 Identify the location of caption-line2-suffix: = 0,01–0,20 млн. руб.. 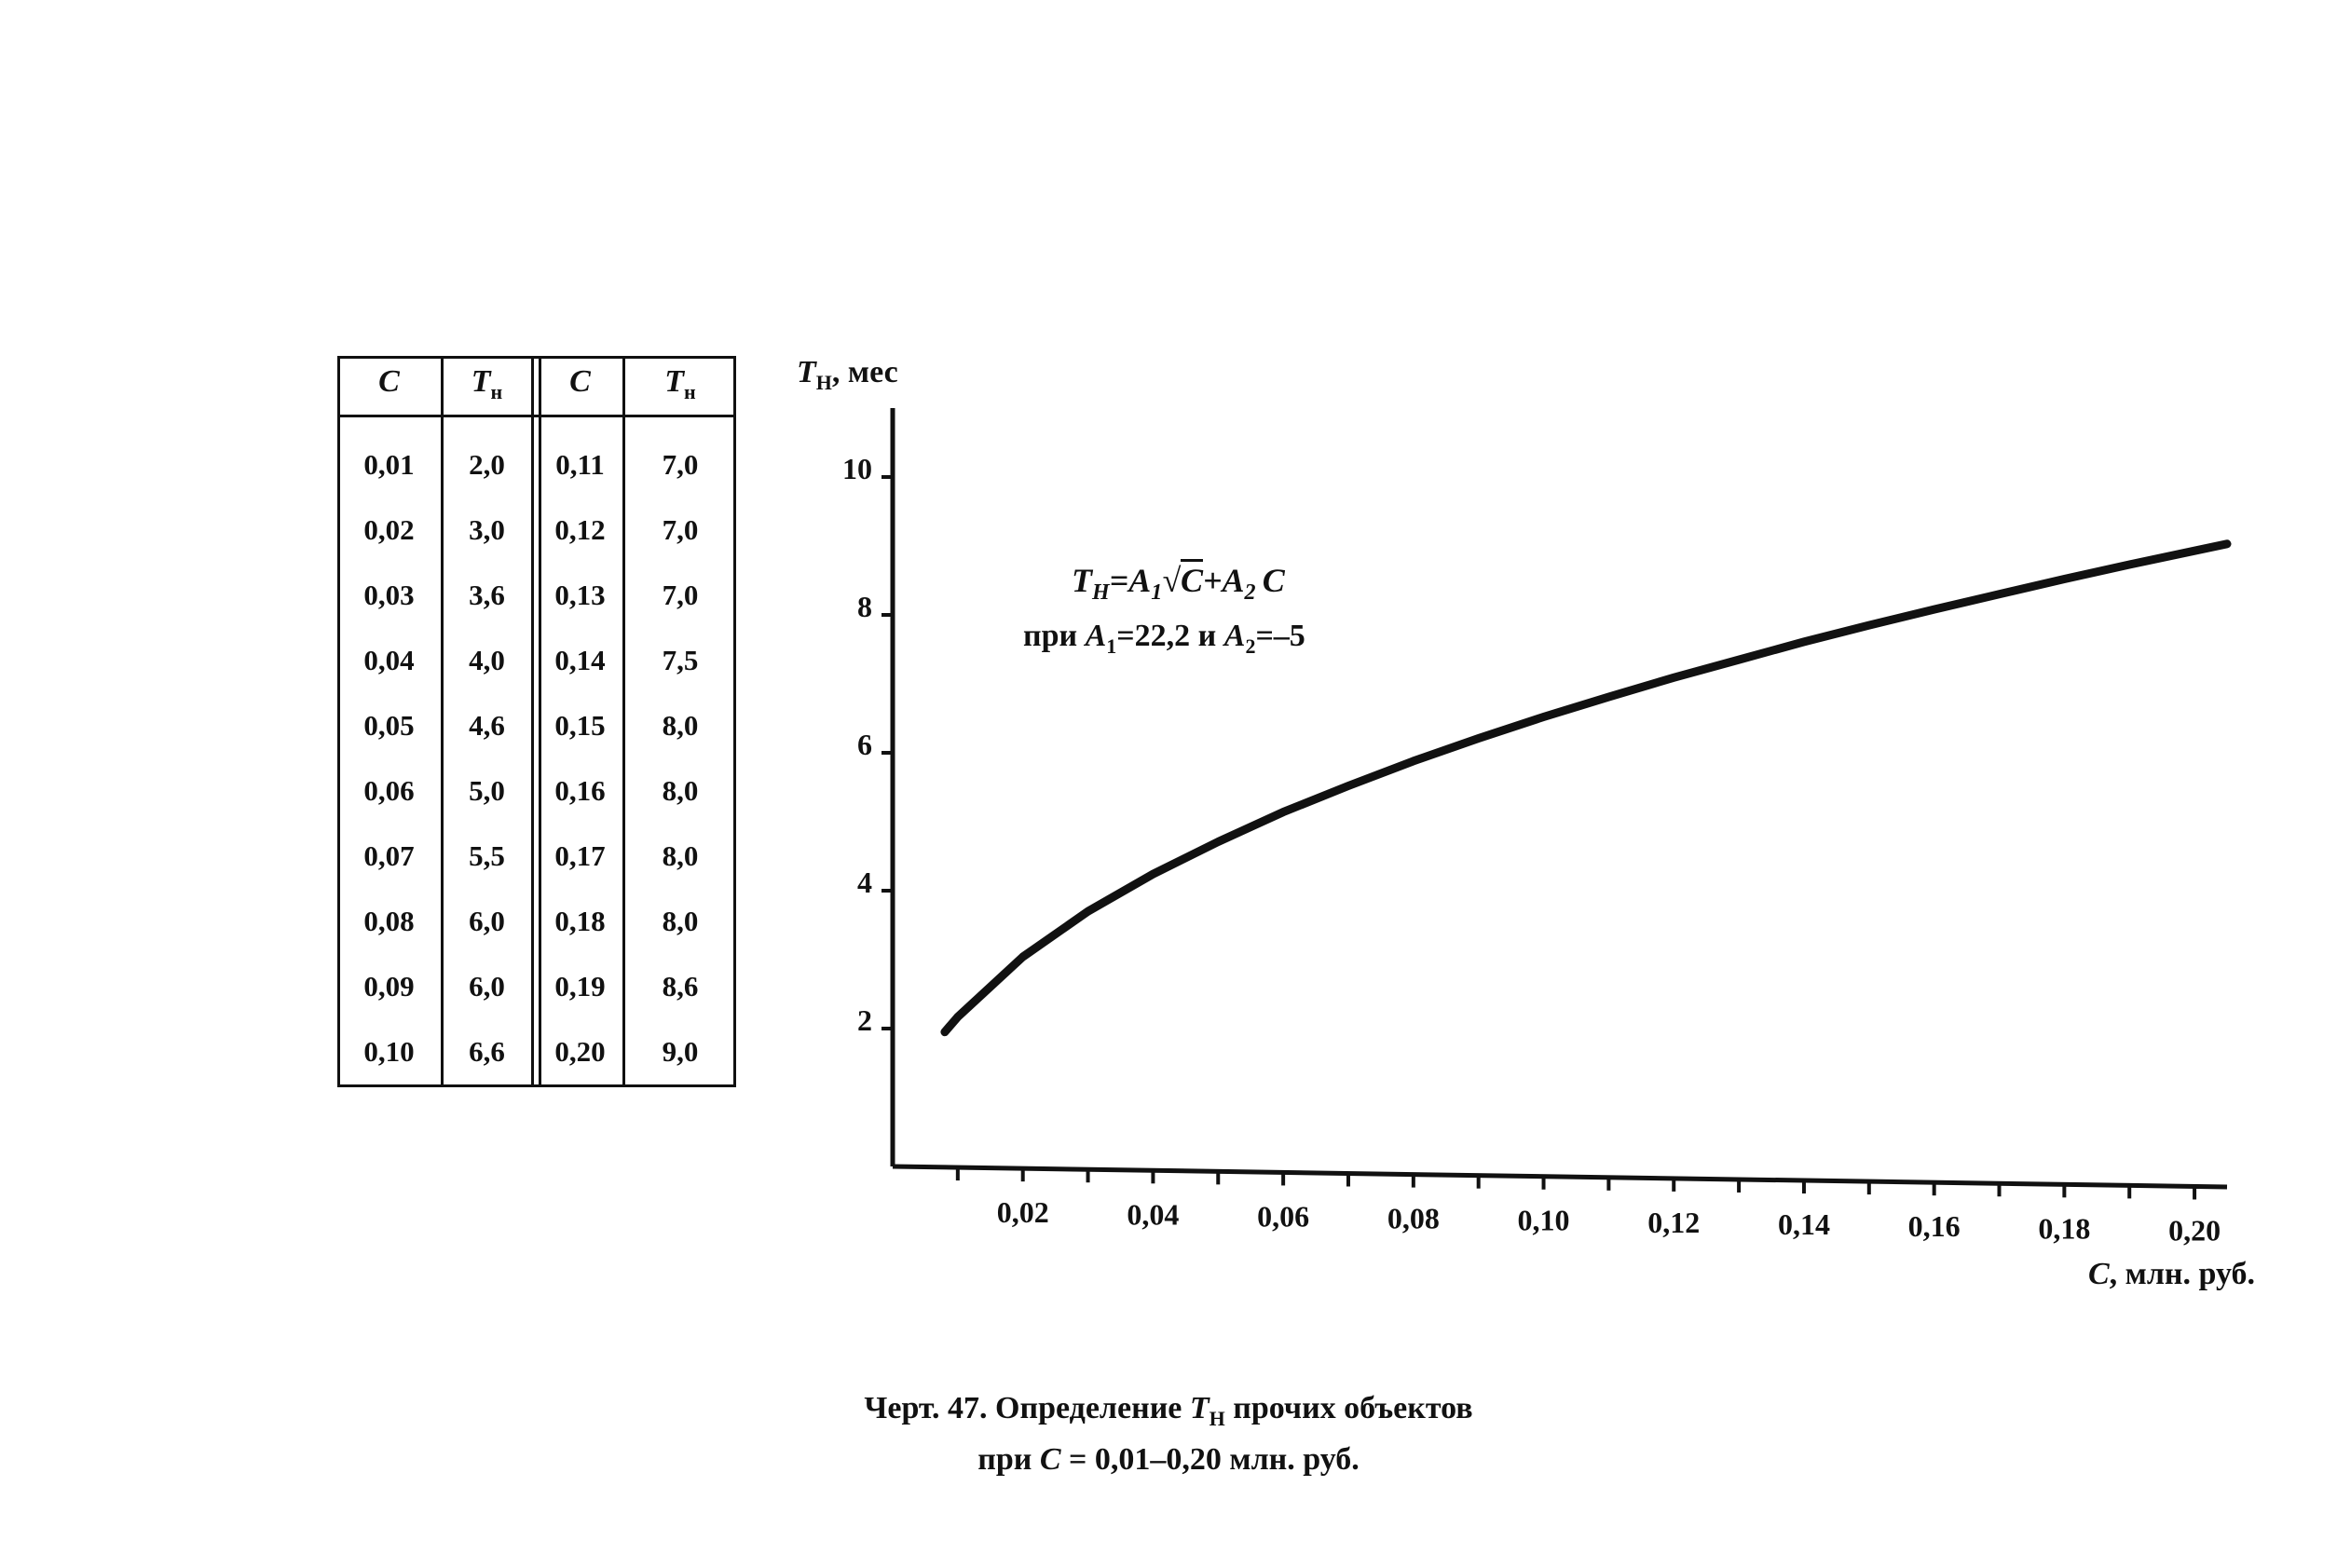
(1214, 1459).